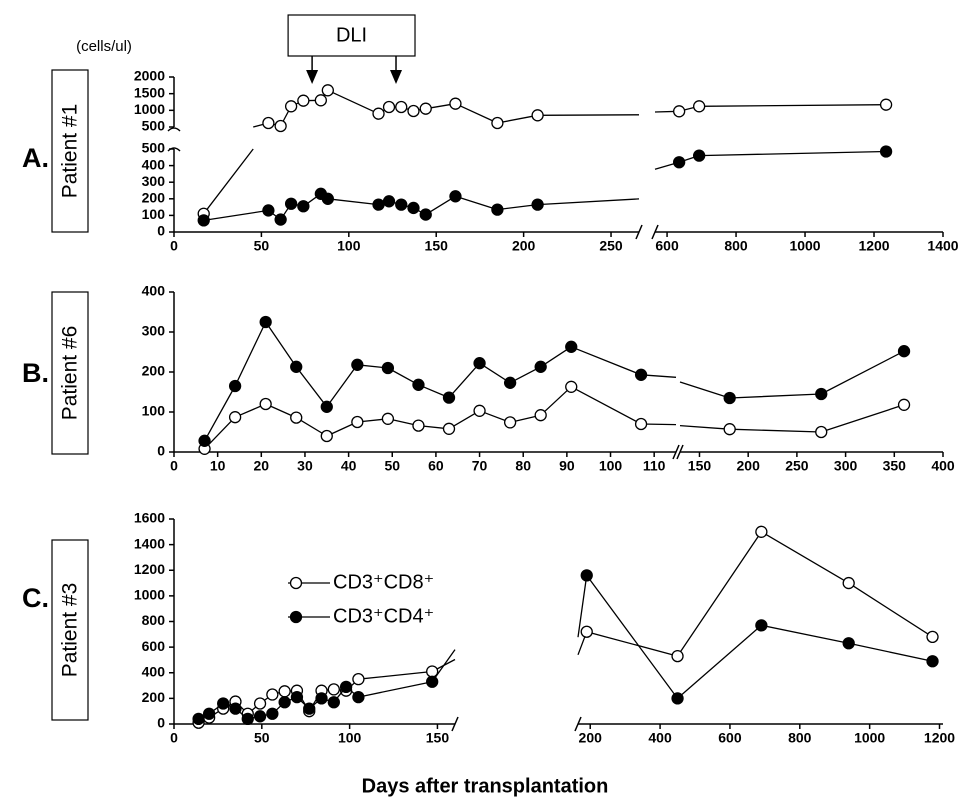  I want to click on panel-label: C., so click(35, 598).